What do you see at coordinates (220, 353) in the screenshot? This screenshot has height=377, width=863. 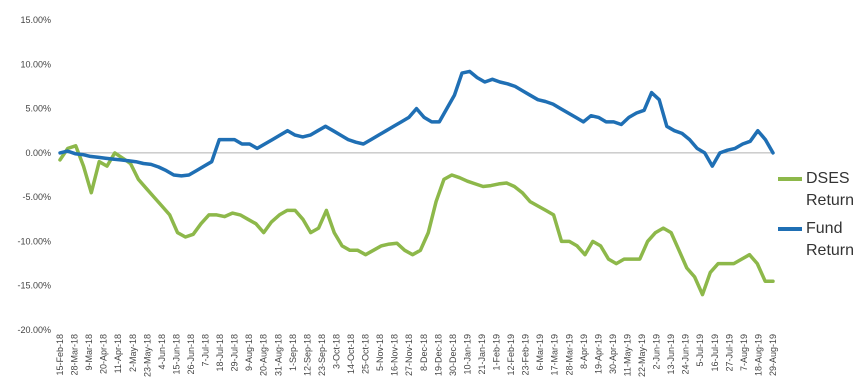 I see `x-tick-label: 18-Jul-18` at bounding box center [220, 353].